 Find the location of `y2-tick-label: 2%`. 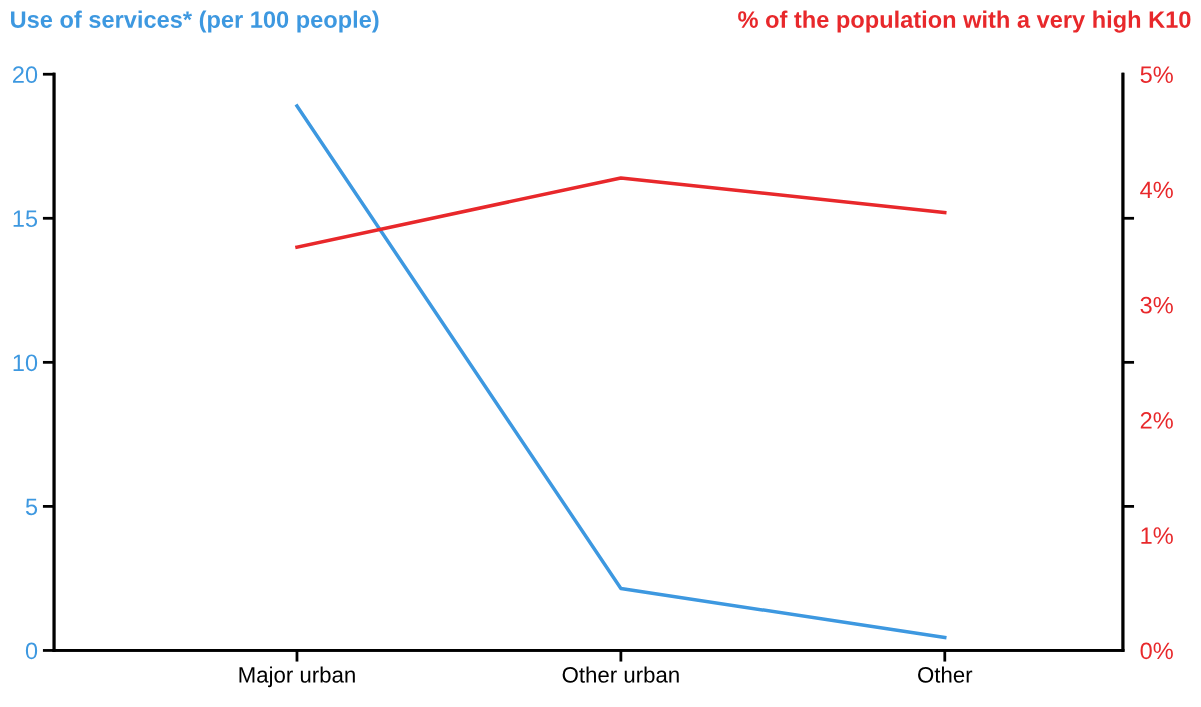

y2-tick-label: 2% is located at coordinates (1156, 420).